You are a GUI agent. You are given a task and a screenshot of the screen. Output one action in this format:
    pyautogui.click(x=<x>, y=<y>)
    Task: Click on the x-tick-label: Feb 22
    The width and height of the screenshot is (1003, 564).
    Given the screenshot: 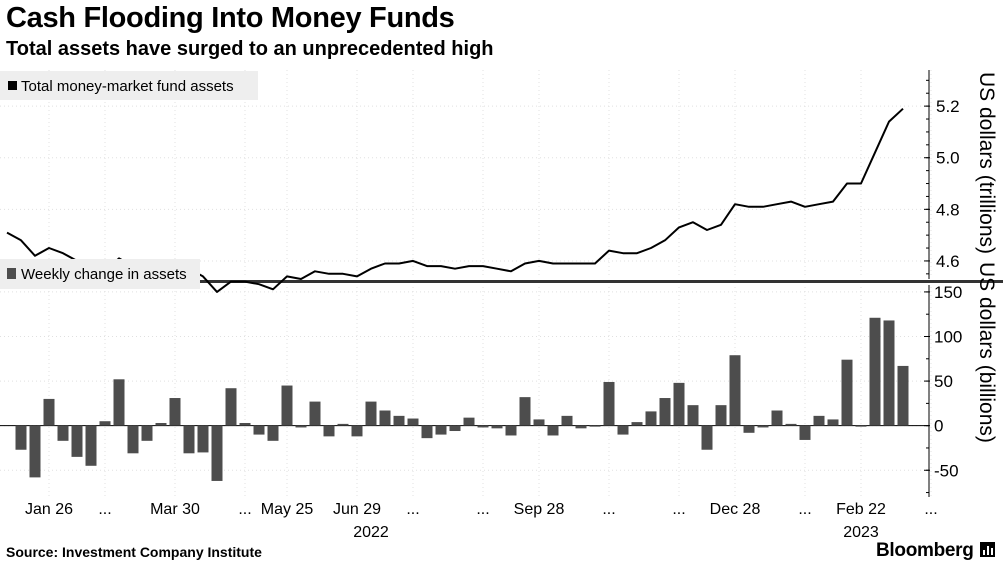 What is the action you would take?
    pyautogui.click(x=861, y=509)
    